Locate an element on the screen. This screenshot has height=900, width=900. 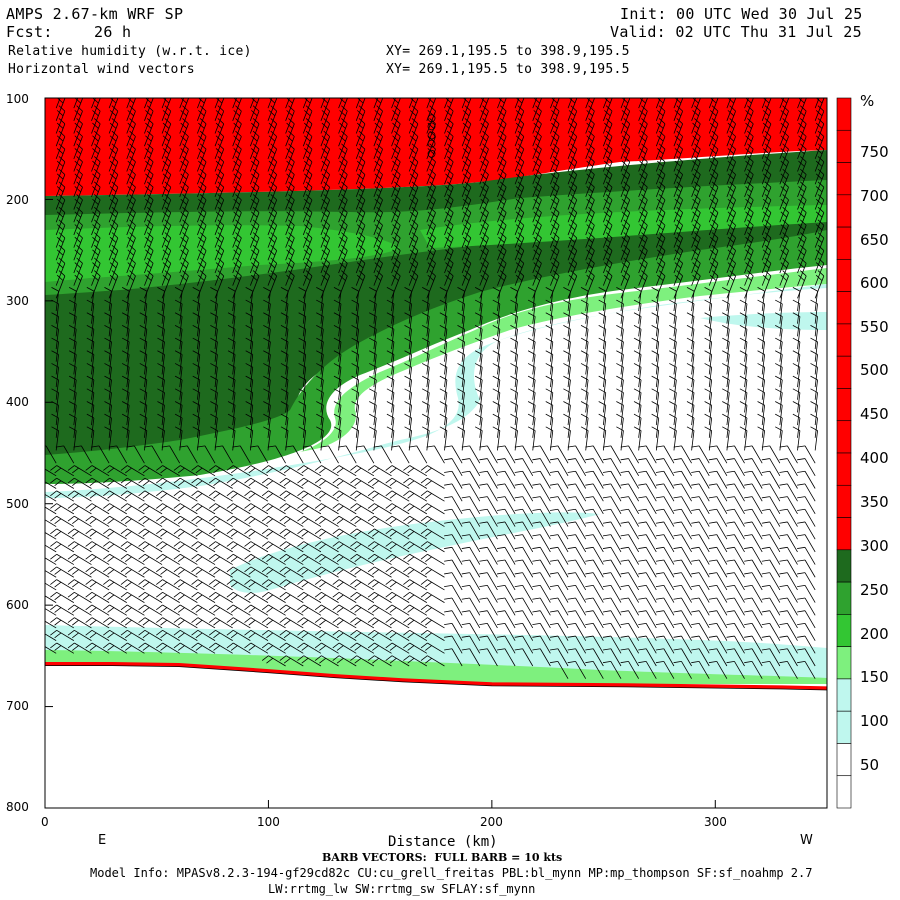
valid-time: Valid: 02 UTC Thu 31 Jul 25 is located at coordinates (736, 32).